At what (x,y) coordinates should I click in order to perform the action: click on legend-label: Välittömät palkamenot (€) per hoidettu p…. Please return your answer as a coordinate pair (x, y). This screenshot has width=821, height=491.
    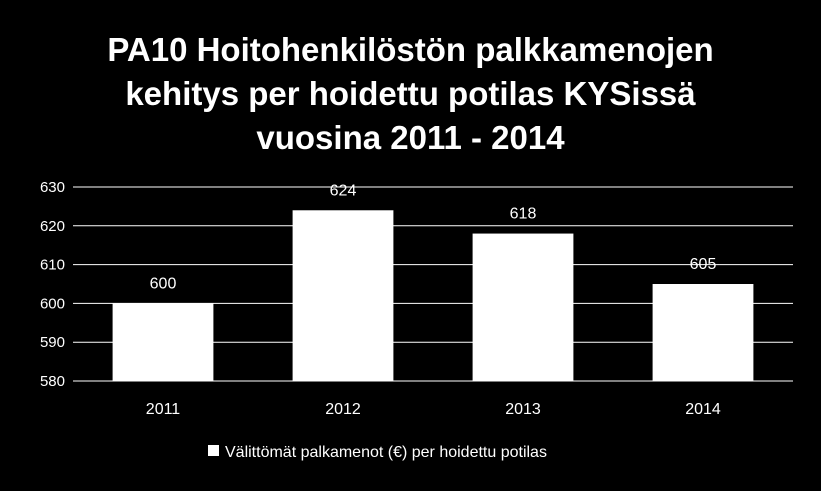
    Looking at the image, I should click on (386, 452).